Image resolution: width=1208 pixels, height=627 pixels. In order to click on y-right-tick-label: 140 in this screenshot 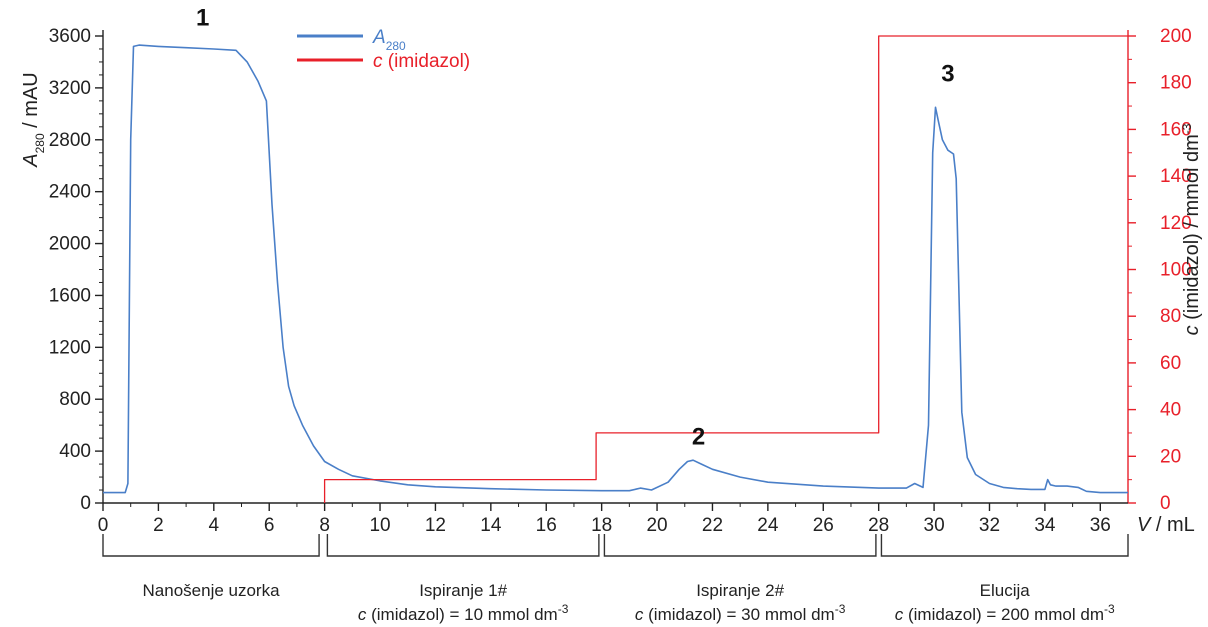, I will do `click(1176, 176)`.